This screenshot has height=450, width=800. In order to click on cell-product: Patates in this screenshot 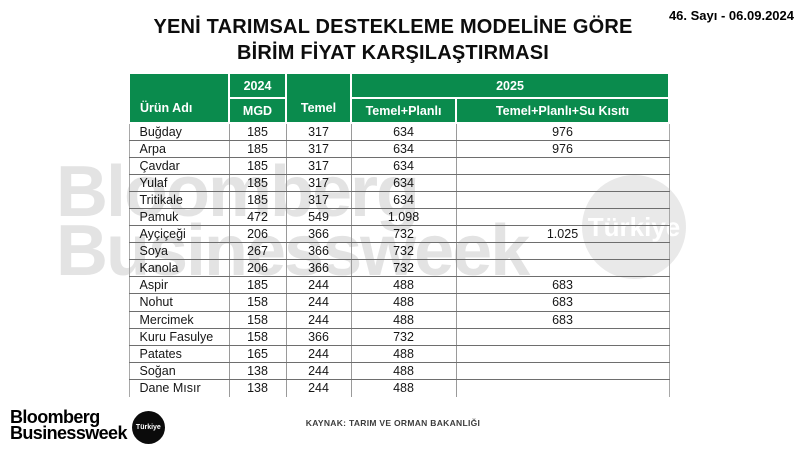, I will do `click(178, 354)`.